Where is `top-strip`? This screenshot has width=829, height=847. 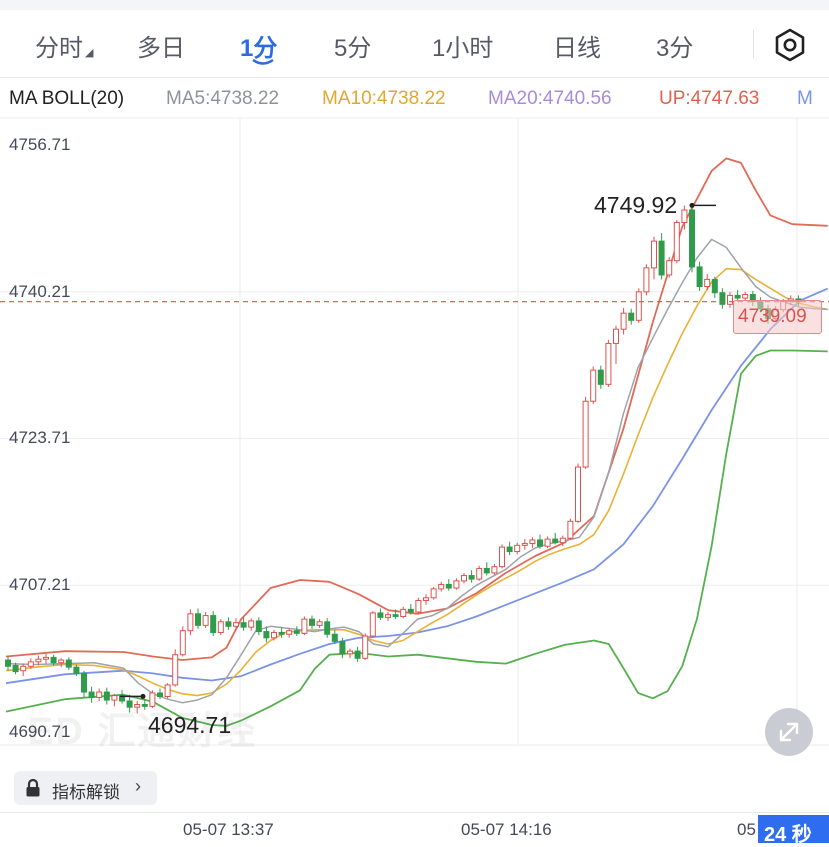
top-strip is located at coordinates (414, 5).